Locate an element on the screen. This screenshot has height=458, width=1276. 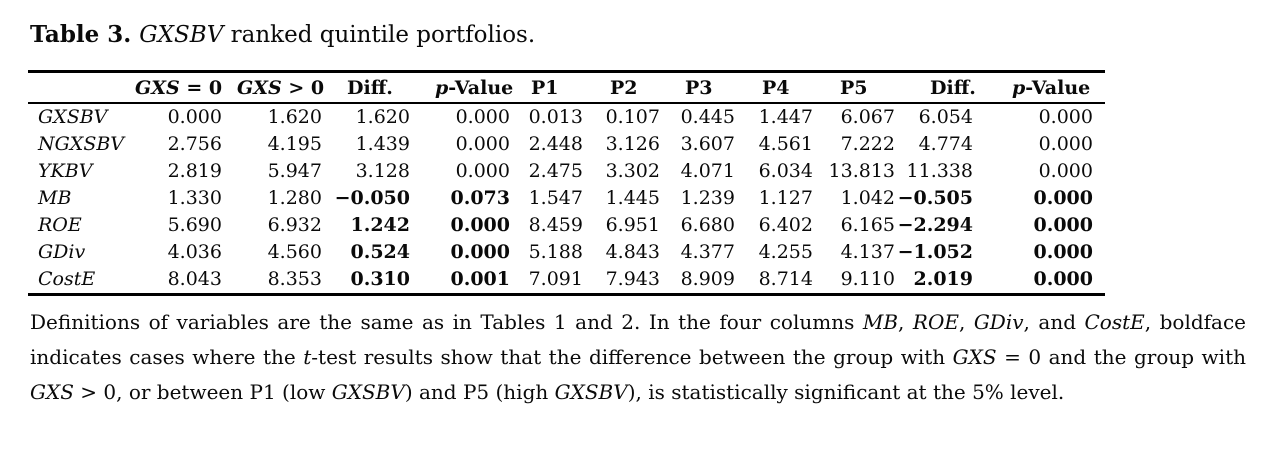
value-cell: 2.756 is located at coordinates (194, 144).